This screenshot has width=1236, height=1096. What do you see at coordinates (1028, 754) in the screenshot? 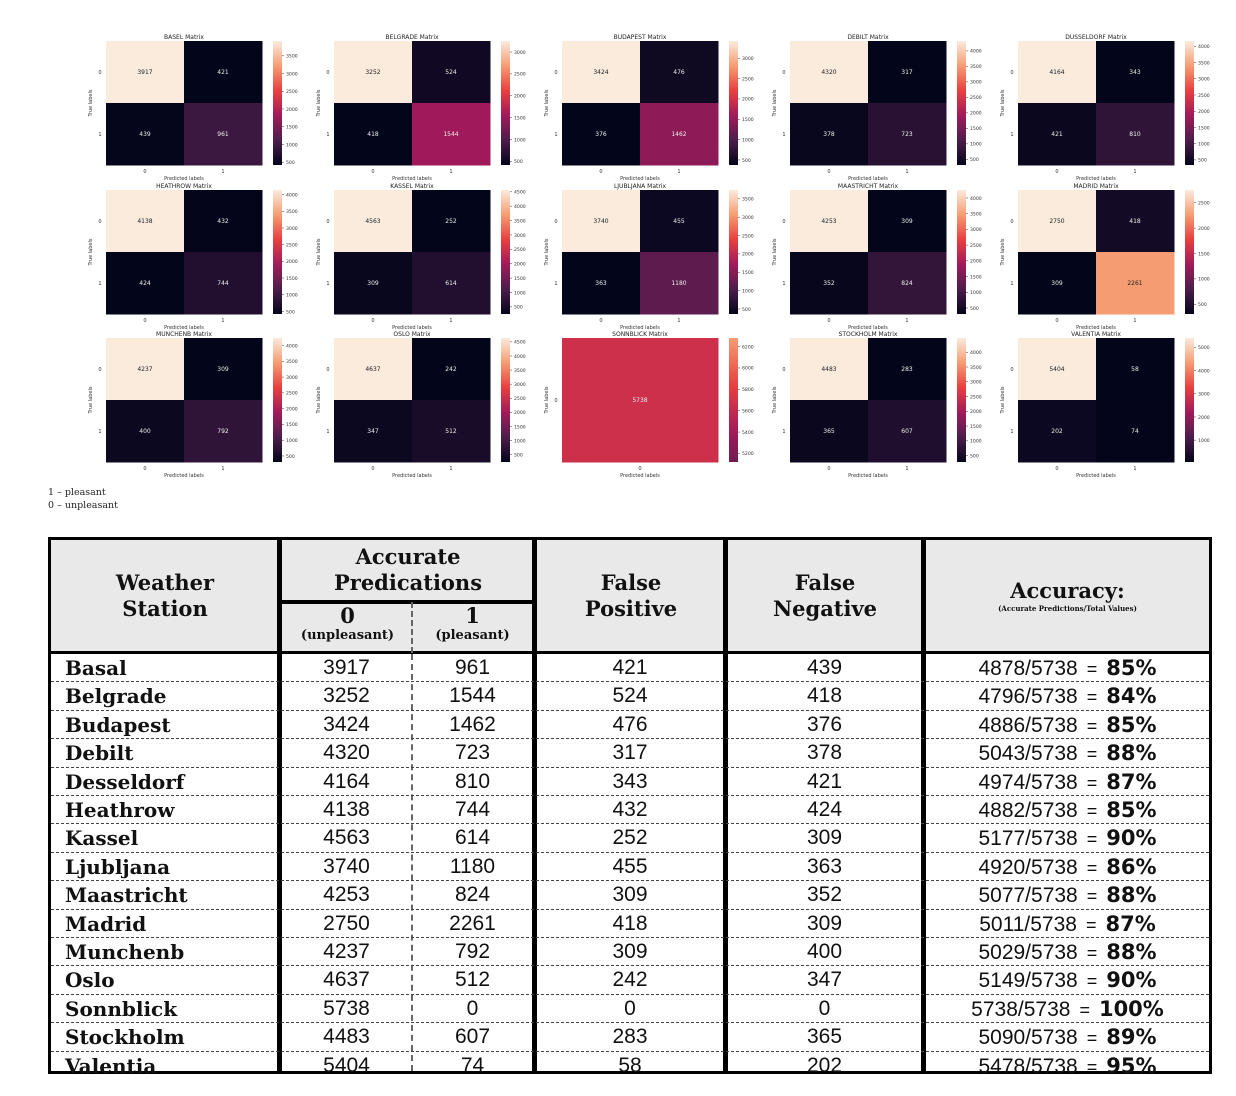
I see `accuracy-frac: 5043/5738` at bounding box center [1028, 754].